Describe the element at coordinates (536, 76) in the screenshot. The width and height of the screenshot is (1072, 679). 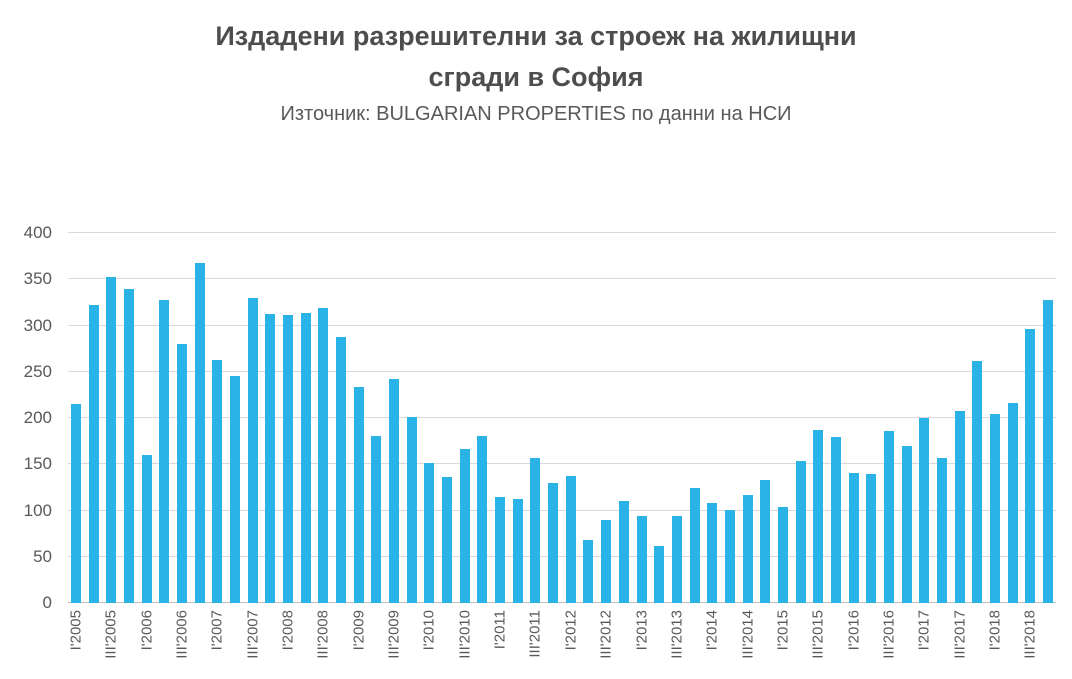
I see `chart-title-line2: сгради в София` at that location.